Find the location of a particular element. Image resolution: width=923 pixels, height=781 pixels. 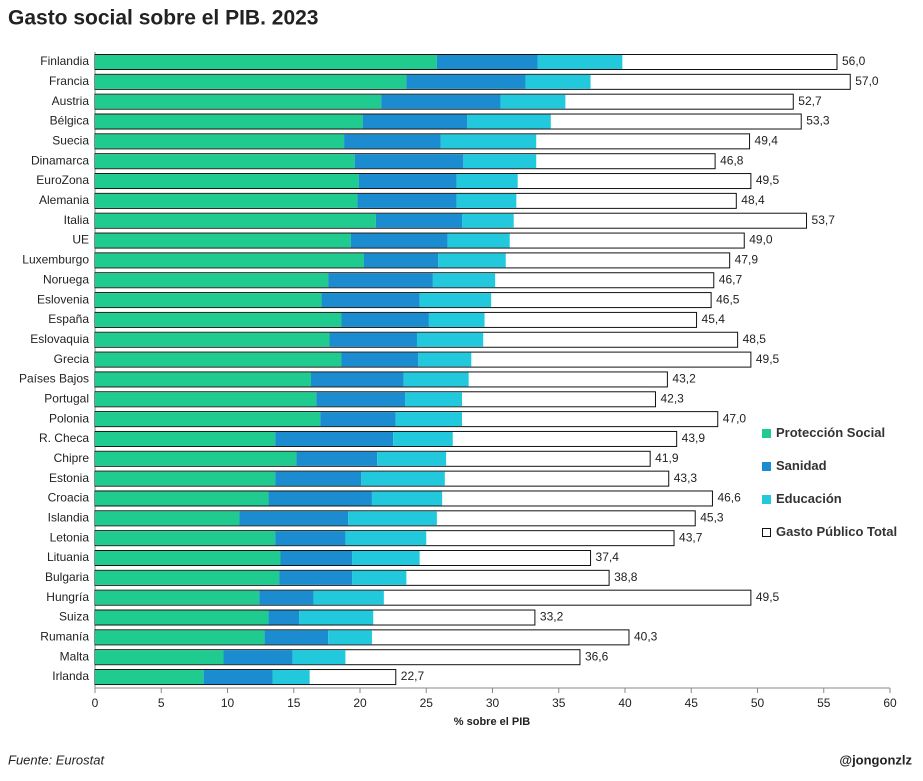

legend-label: Gasto Público Total is located at coordinates (837, 531).